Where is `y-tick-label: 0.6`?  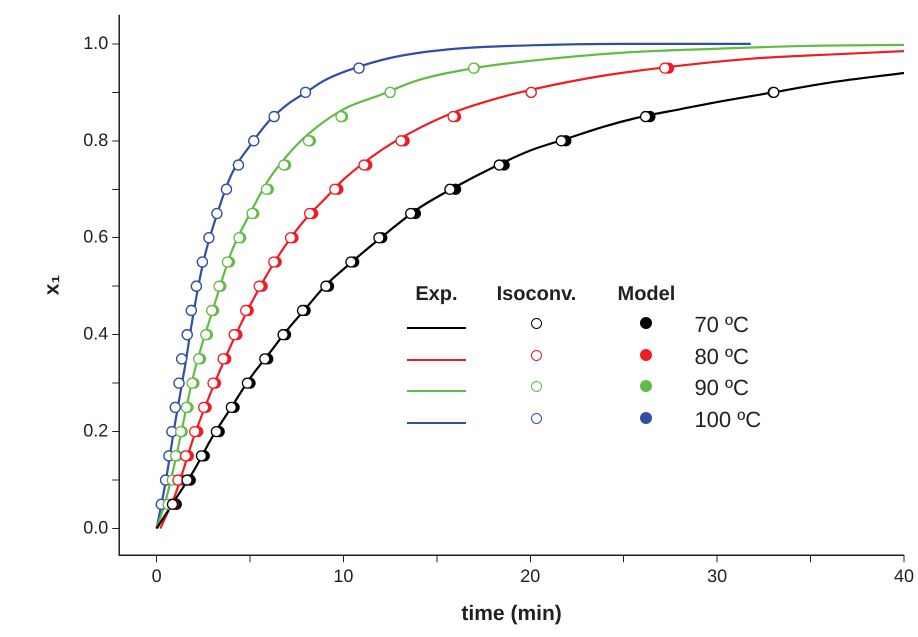 y-tick-label: 0.6 is located at coordinates (95, 236).